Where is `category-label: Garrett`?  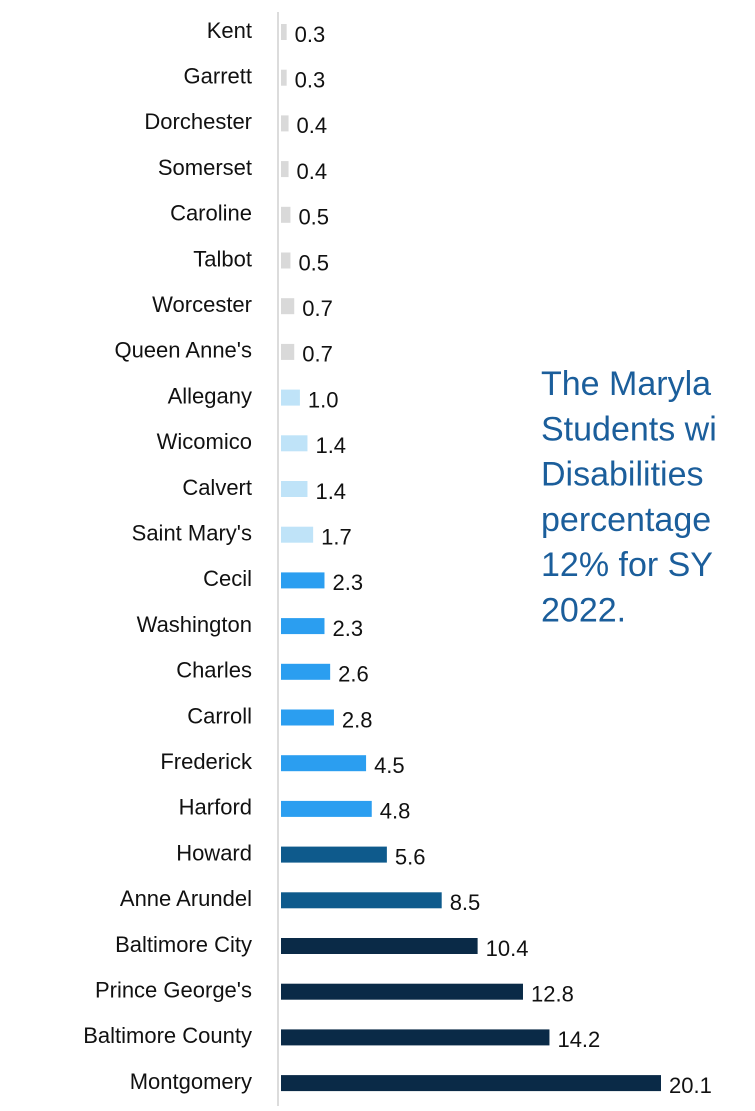
category-label: Garrett is located at coordinates (218, 76).